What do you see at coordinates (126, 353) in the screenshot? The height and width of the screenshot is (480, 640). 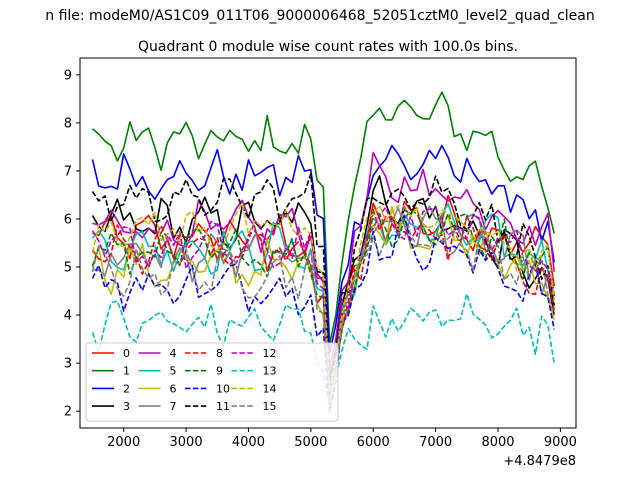 I see `legend-label-0: 0` at bounding box center [126, 353].